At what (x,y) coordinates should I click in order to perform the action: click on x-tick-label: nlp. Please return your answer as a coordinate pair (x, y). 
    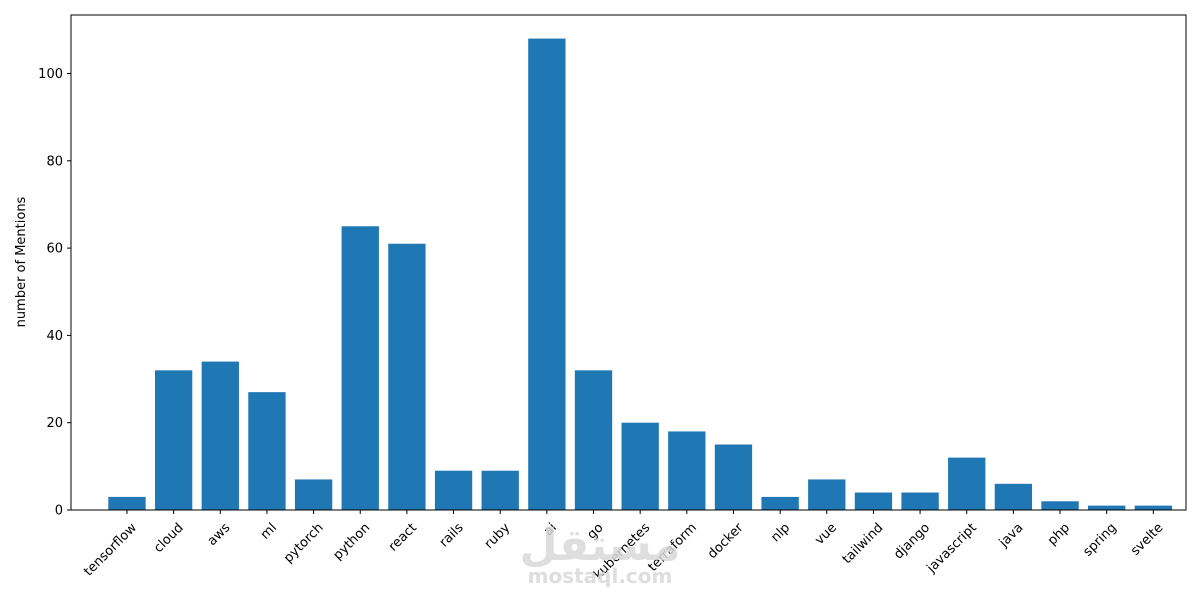
    Looking at the image, I should click on (780, 532).